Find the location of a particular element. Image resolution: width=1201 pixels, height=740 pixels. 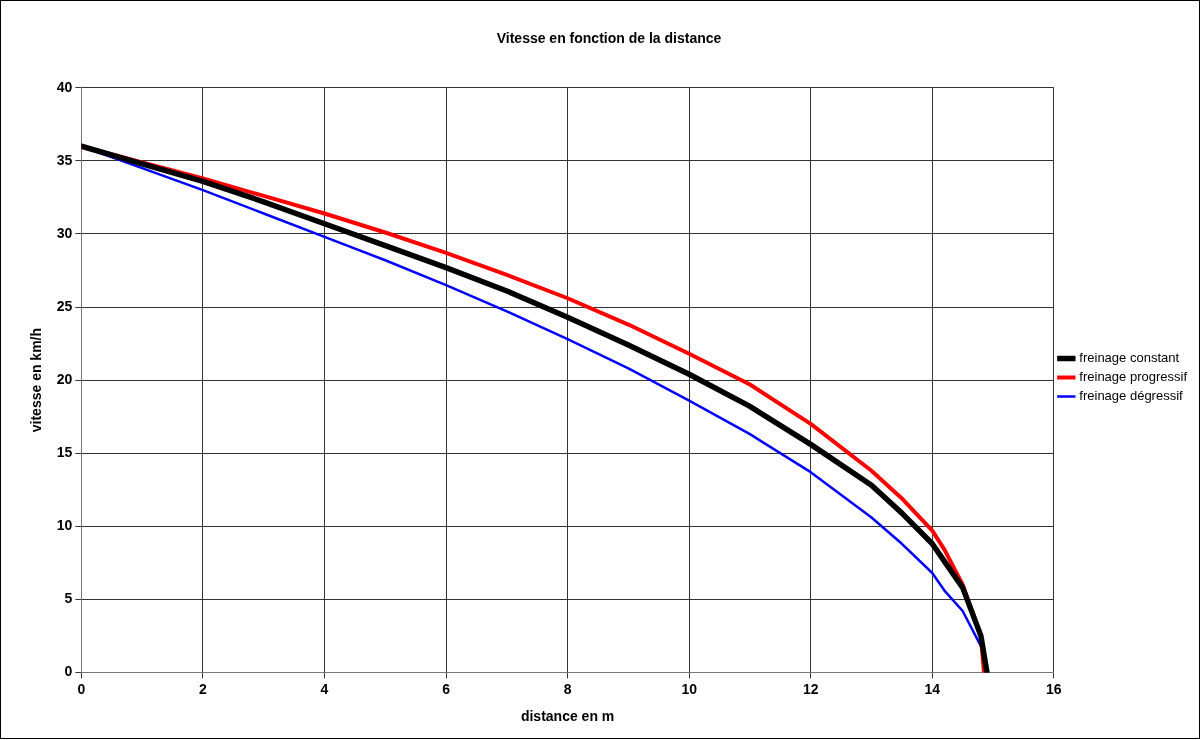

x-tick-label: 12 is located at coordinates (810, 688).